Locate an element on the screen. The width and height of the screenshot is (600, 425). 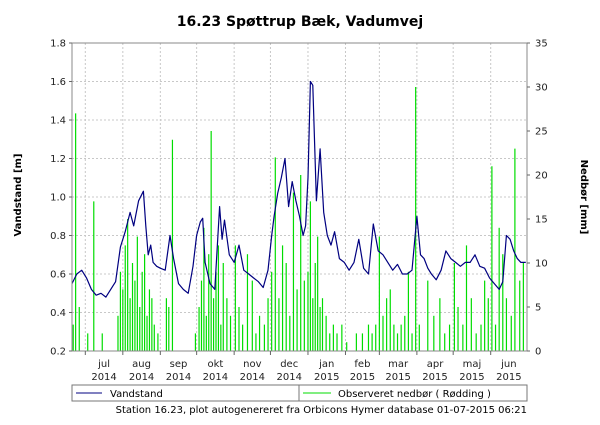
x-tick-month: sep is located at coordinates (179, 364).